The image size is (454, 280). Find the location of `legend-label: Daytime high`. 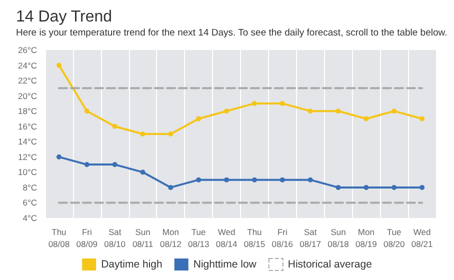

legend-label: Daytime high is located at coordinates (132, 264).